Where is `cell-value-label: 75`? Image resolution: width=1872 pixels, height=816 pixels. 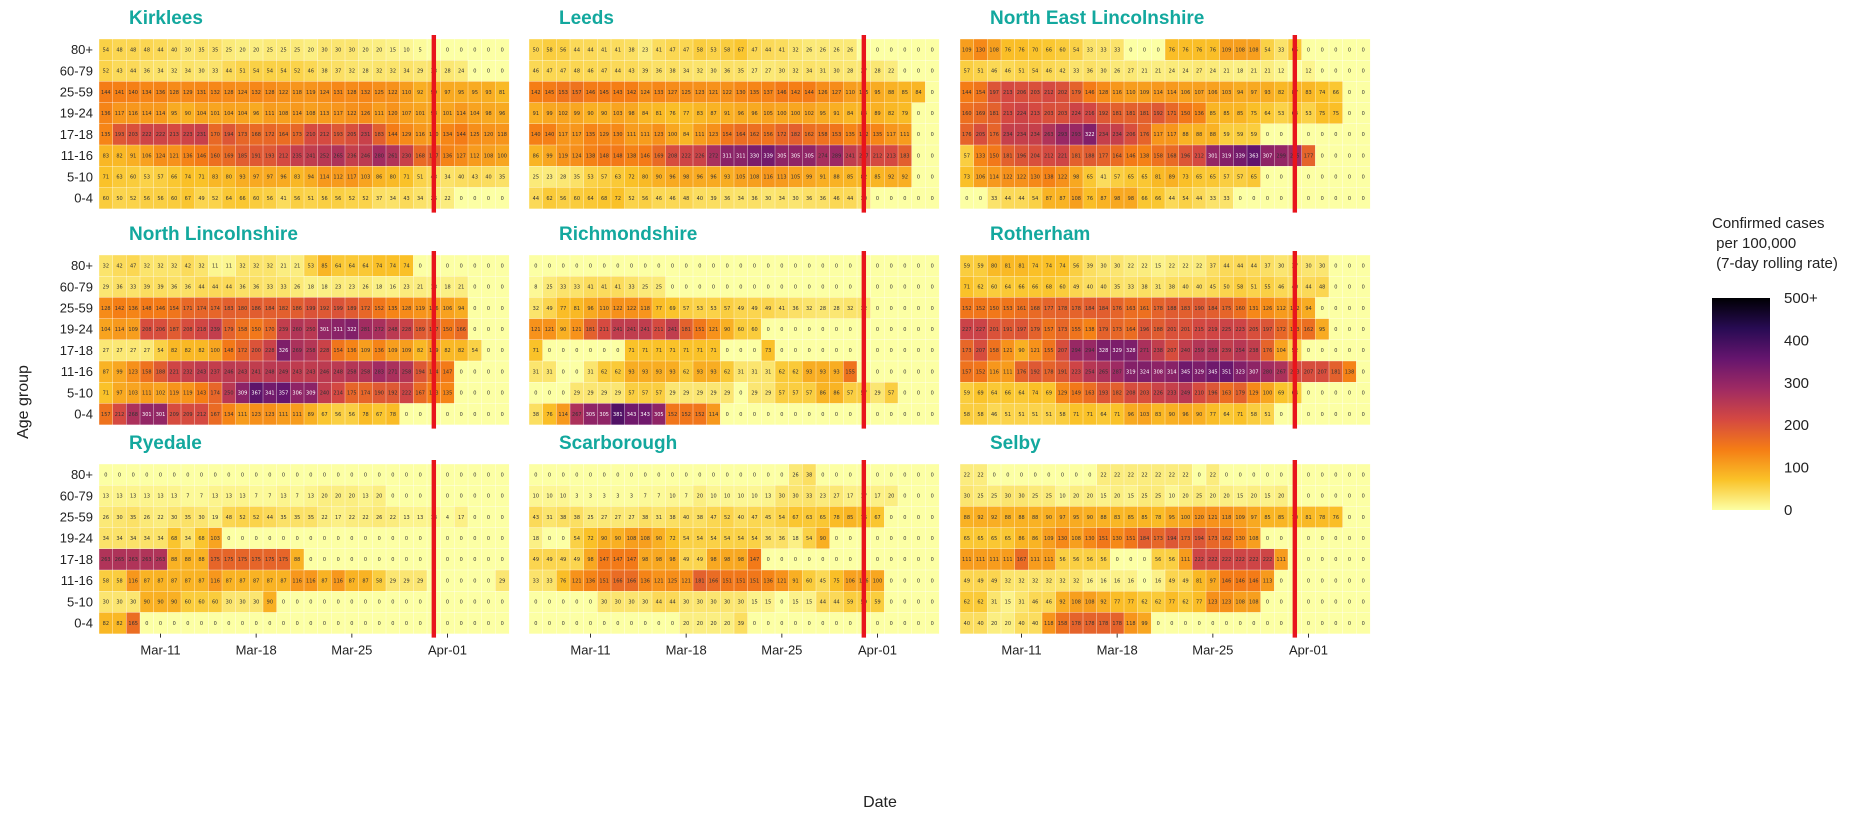
cell-value-label: 75 is located at coordinates (1336, 114).